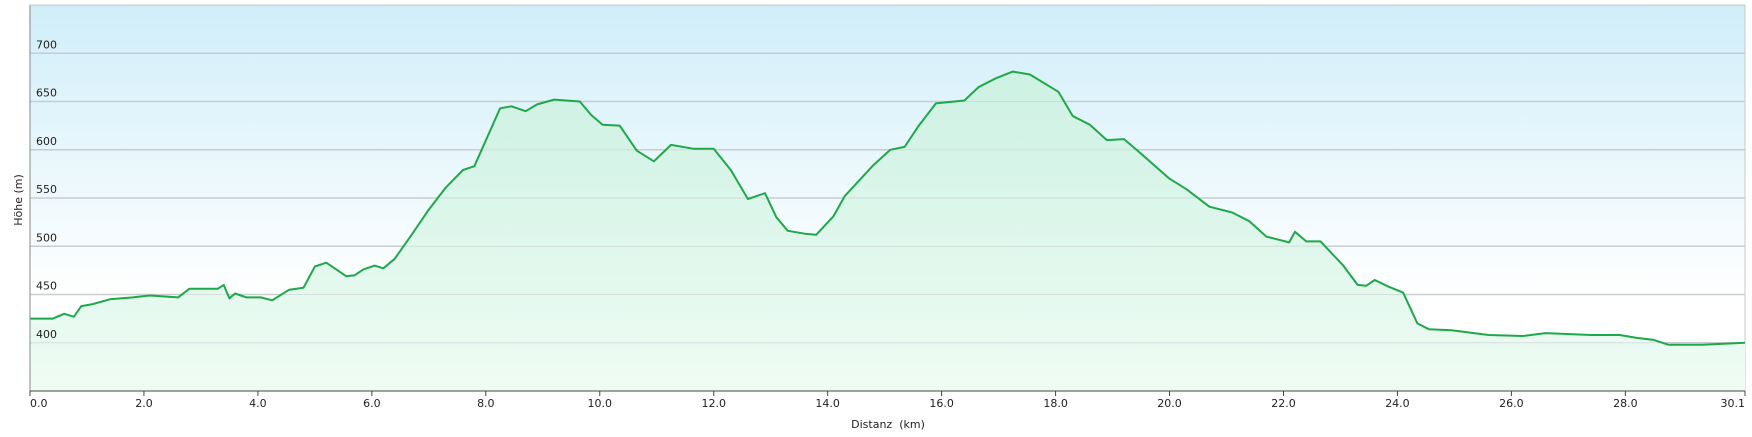  I want to click on y-tick-label: 700, so click(46, 44).